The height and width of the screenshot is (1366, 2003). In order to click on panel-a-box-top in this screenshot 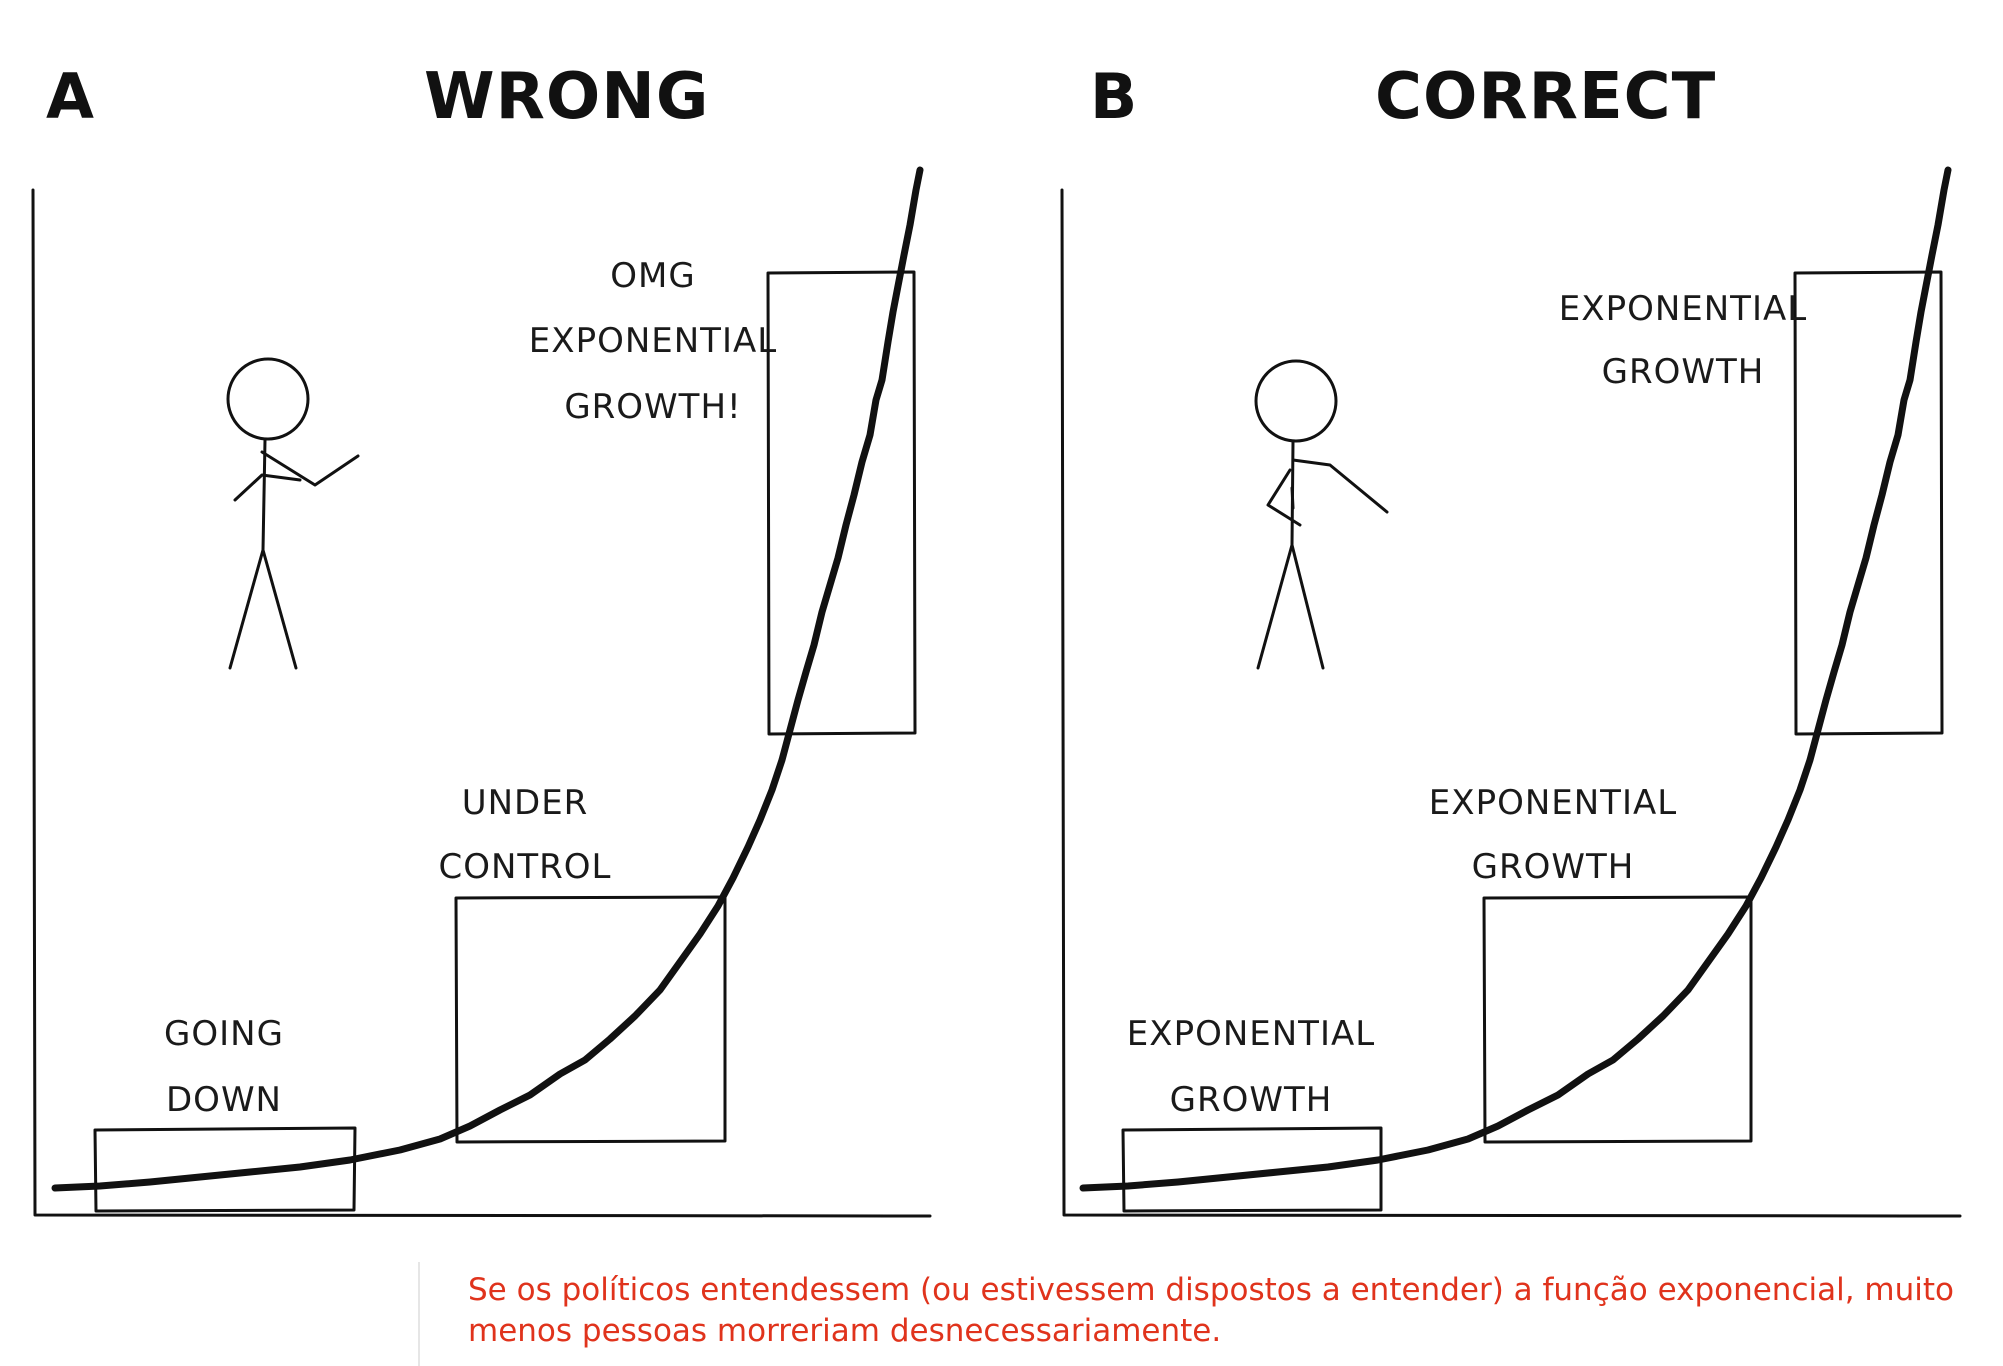, I will do `click(841, 503)`.